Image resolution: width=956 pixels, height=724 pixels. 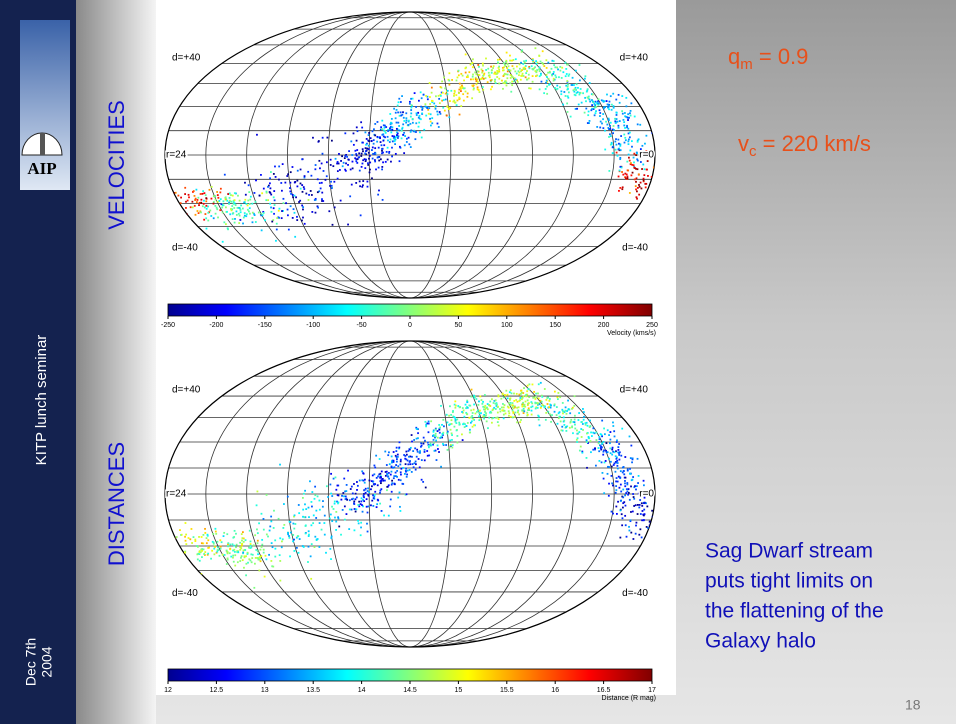 I want to click on page-number: 18, so click(x=913, y=705).